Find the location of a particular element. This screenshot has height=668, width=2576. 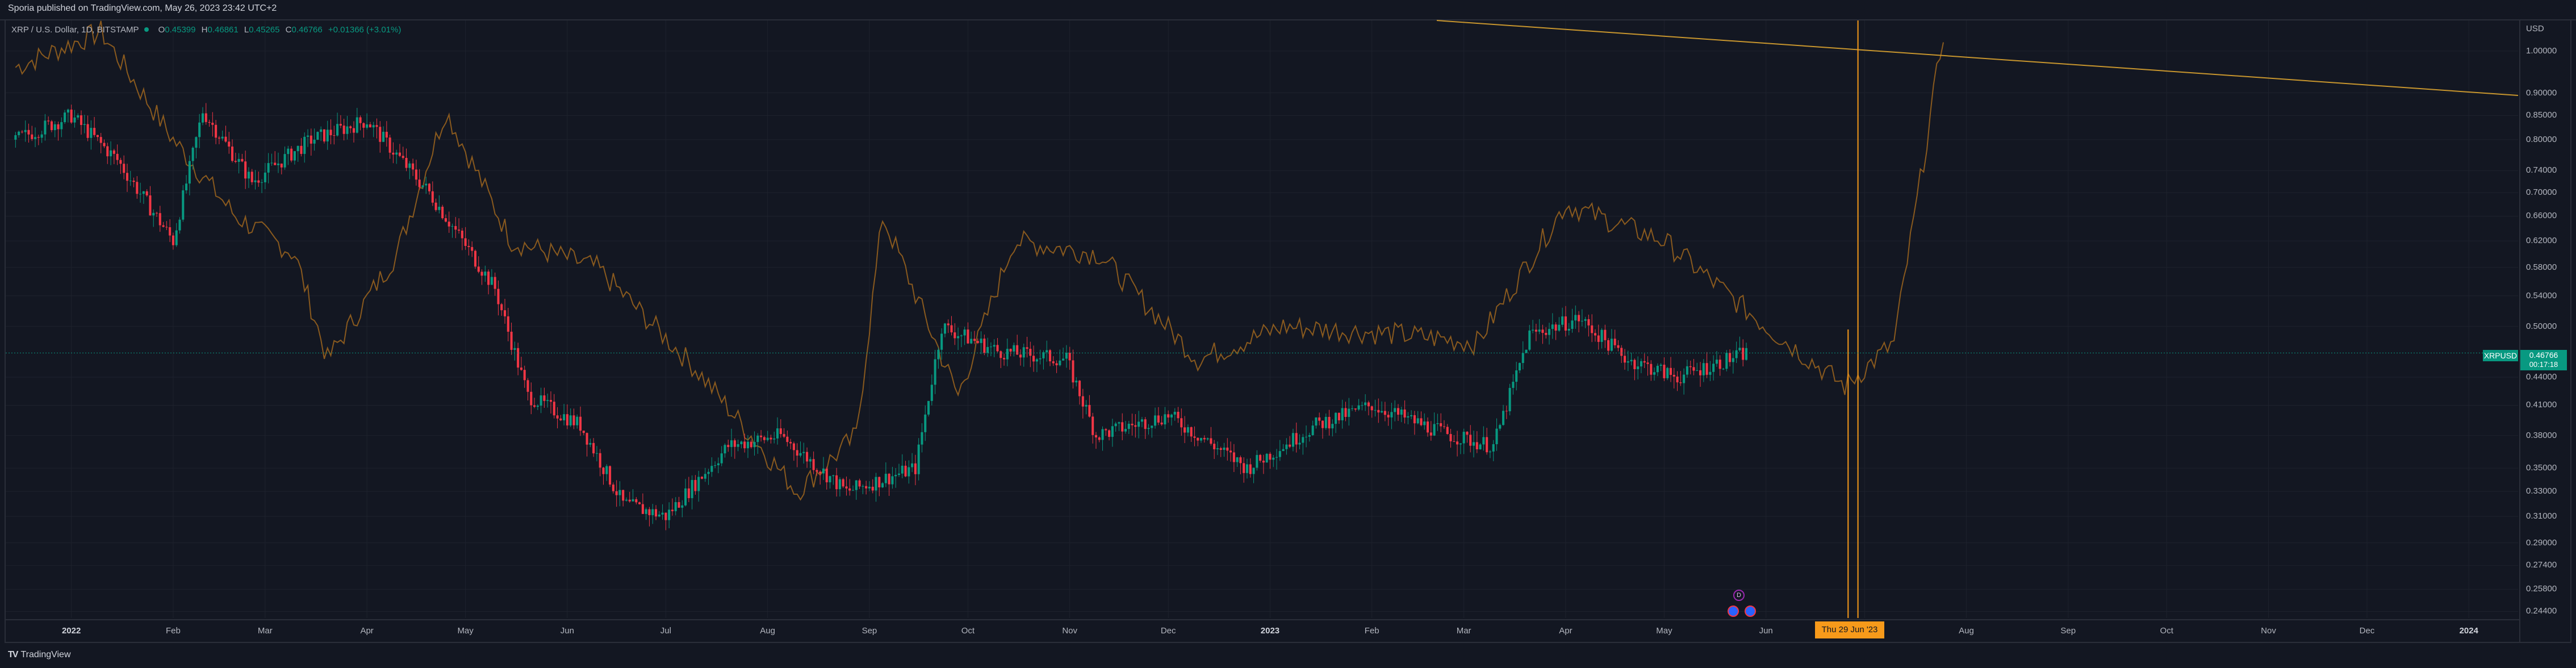

symbol-title: XRP / U.S. Dollar, 1D, BITSTAMP is located at coordinates (75, 30).